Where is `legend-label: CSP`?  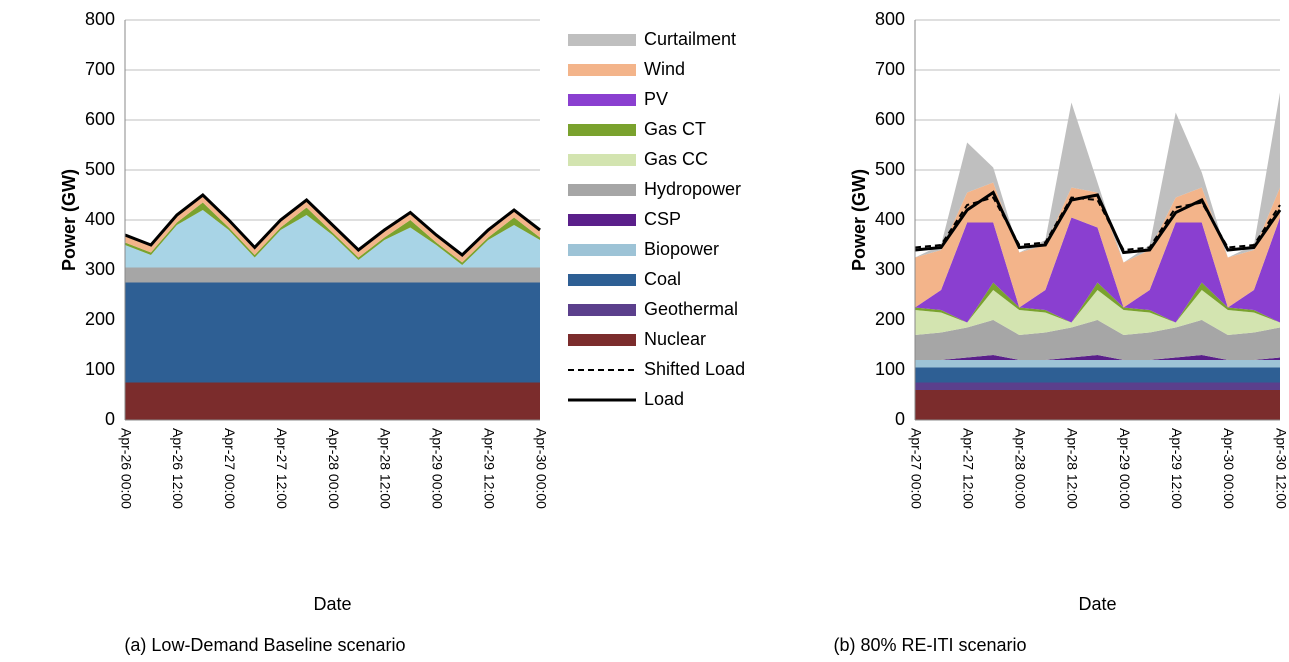 legend-label: CSP is located at coordinates (662, 219).